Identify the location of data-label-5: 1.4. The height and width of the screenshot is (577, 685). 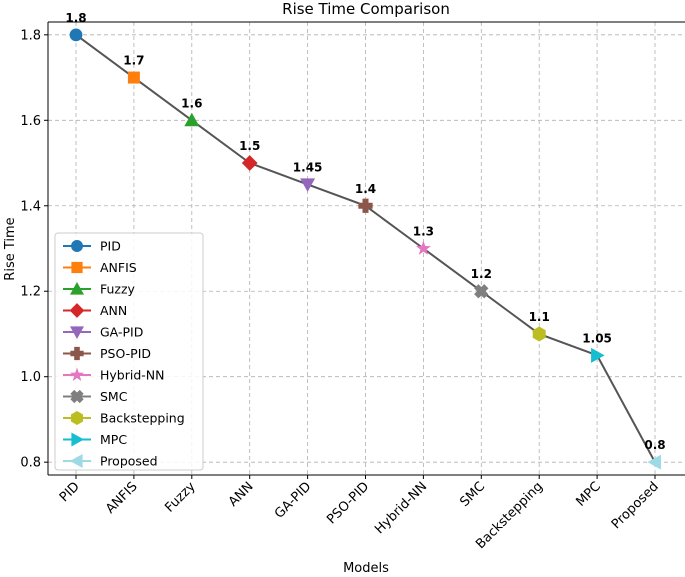
(365, 189).